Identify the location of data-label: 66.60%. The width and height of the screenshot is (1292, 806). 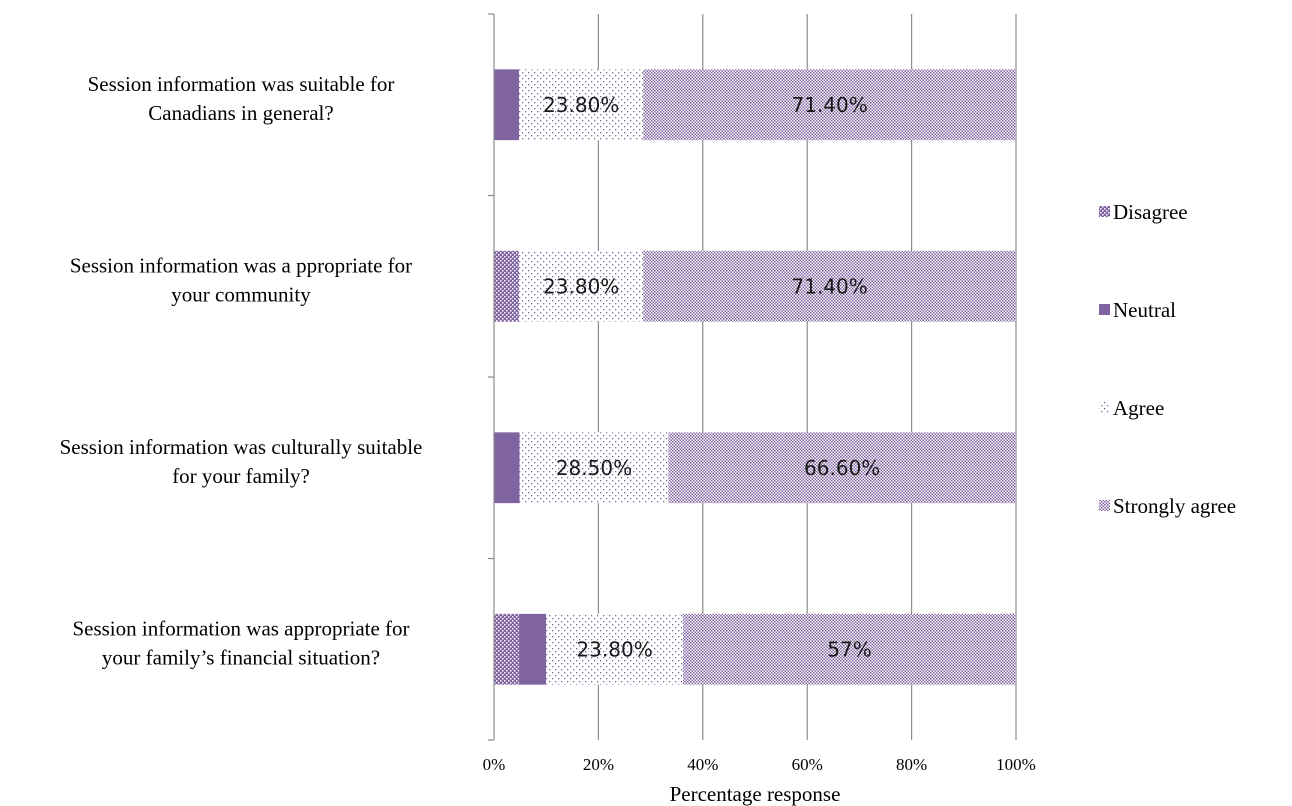
(842, 468).